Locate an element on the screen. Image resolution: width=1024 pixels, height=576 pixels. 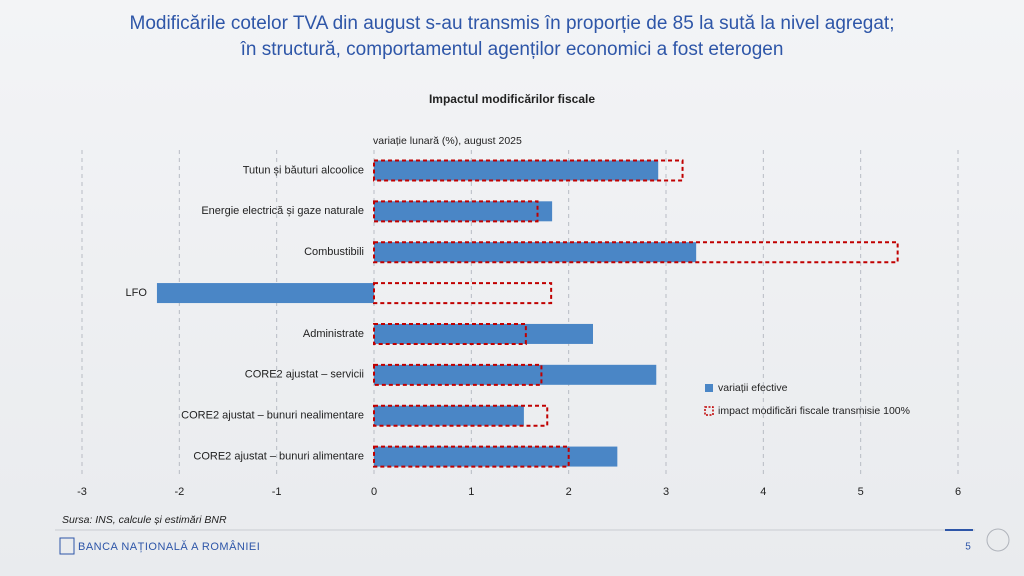
legend-label: variații efective is located at coordinates (753, 388).